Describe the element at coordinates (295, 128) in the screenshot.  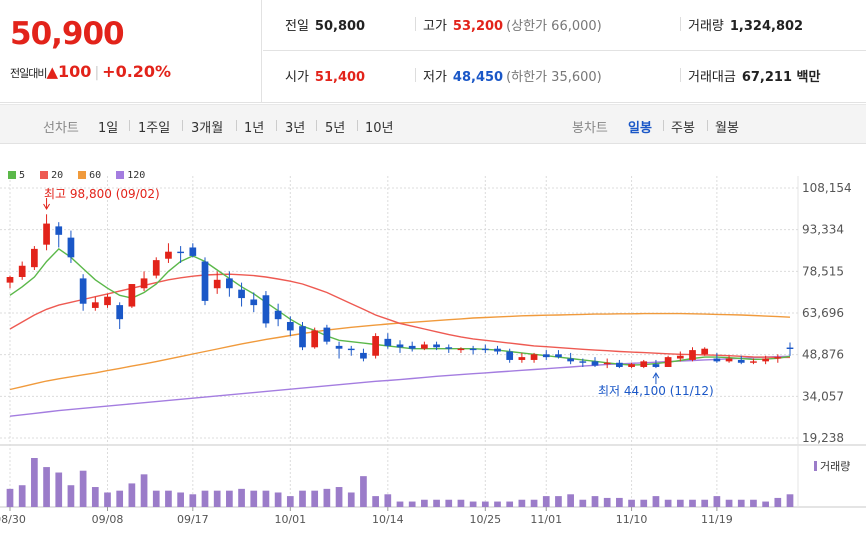
I see `period-3y: 3년` at that location.